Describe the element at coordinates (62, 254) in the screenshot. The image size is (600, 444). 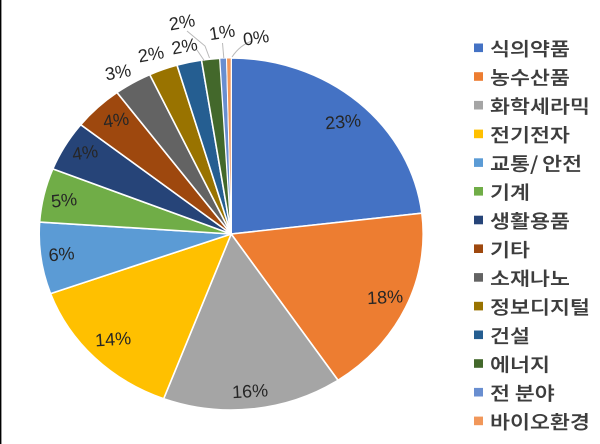
I see `svg-text: 6%` at that location.